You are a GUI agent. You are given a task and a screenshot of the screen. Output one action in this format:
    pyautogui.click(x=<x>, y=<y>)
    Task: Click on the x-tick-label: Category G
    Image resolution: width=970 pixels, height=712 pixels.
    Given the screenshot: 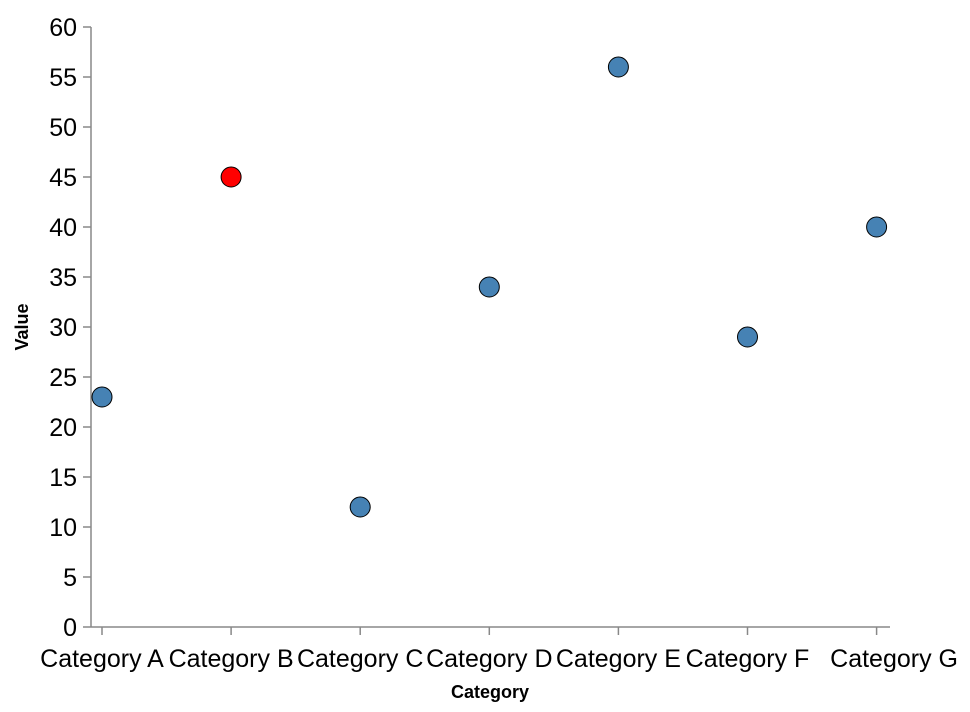 What is the action you would take?
    pyautogui.click(x=894, y=659)
    